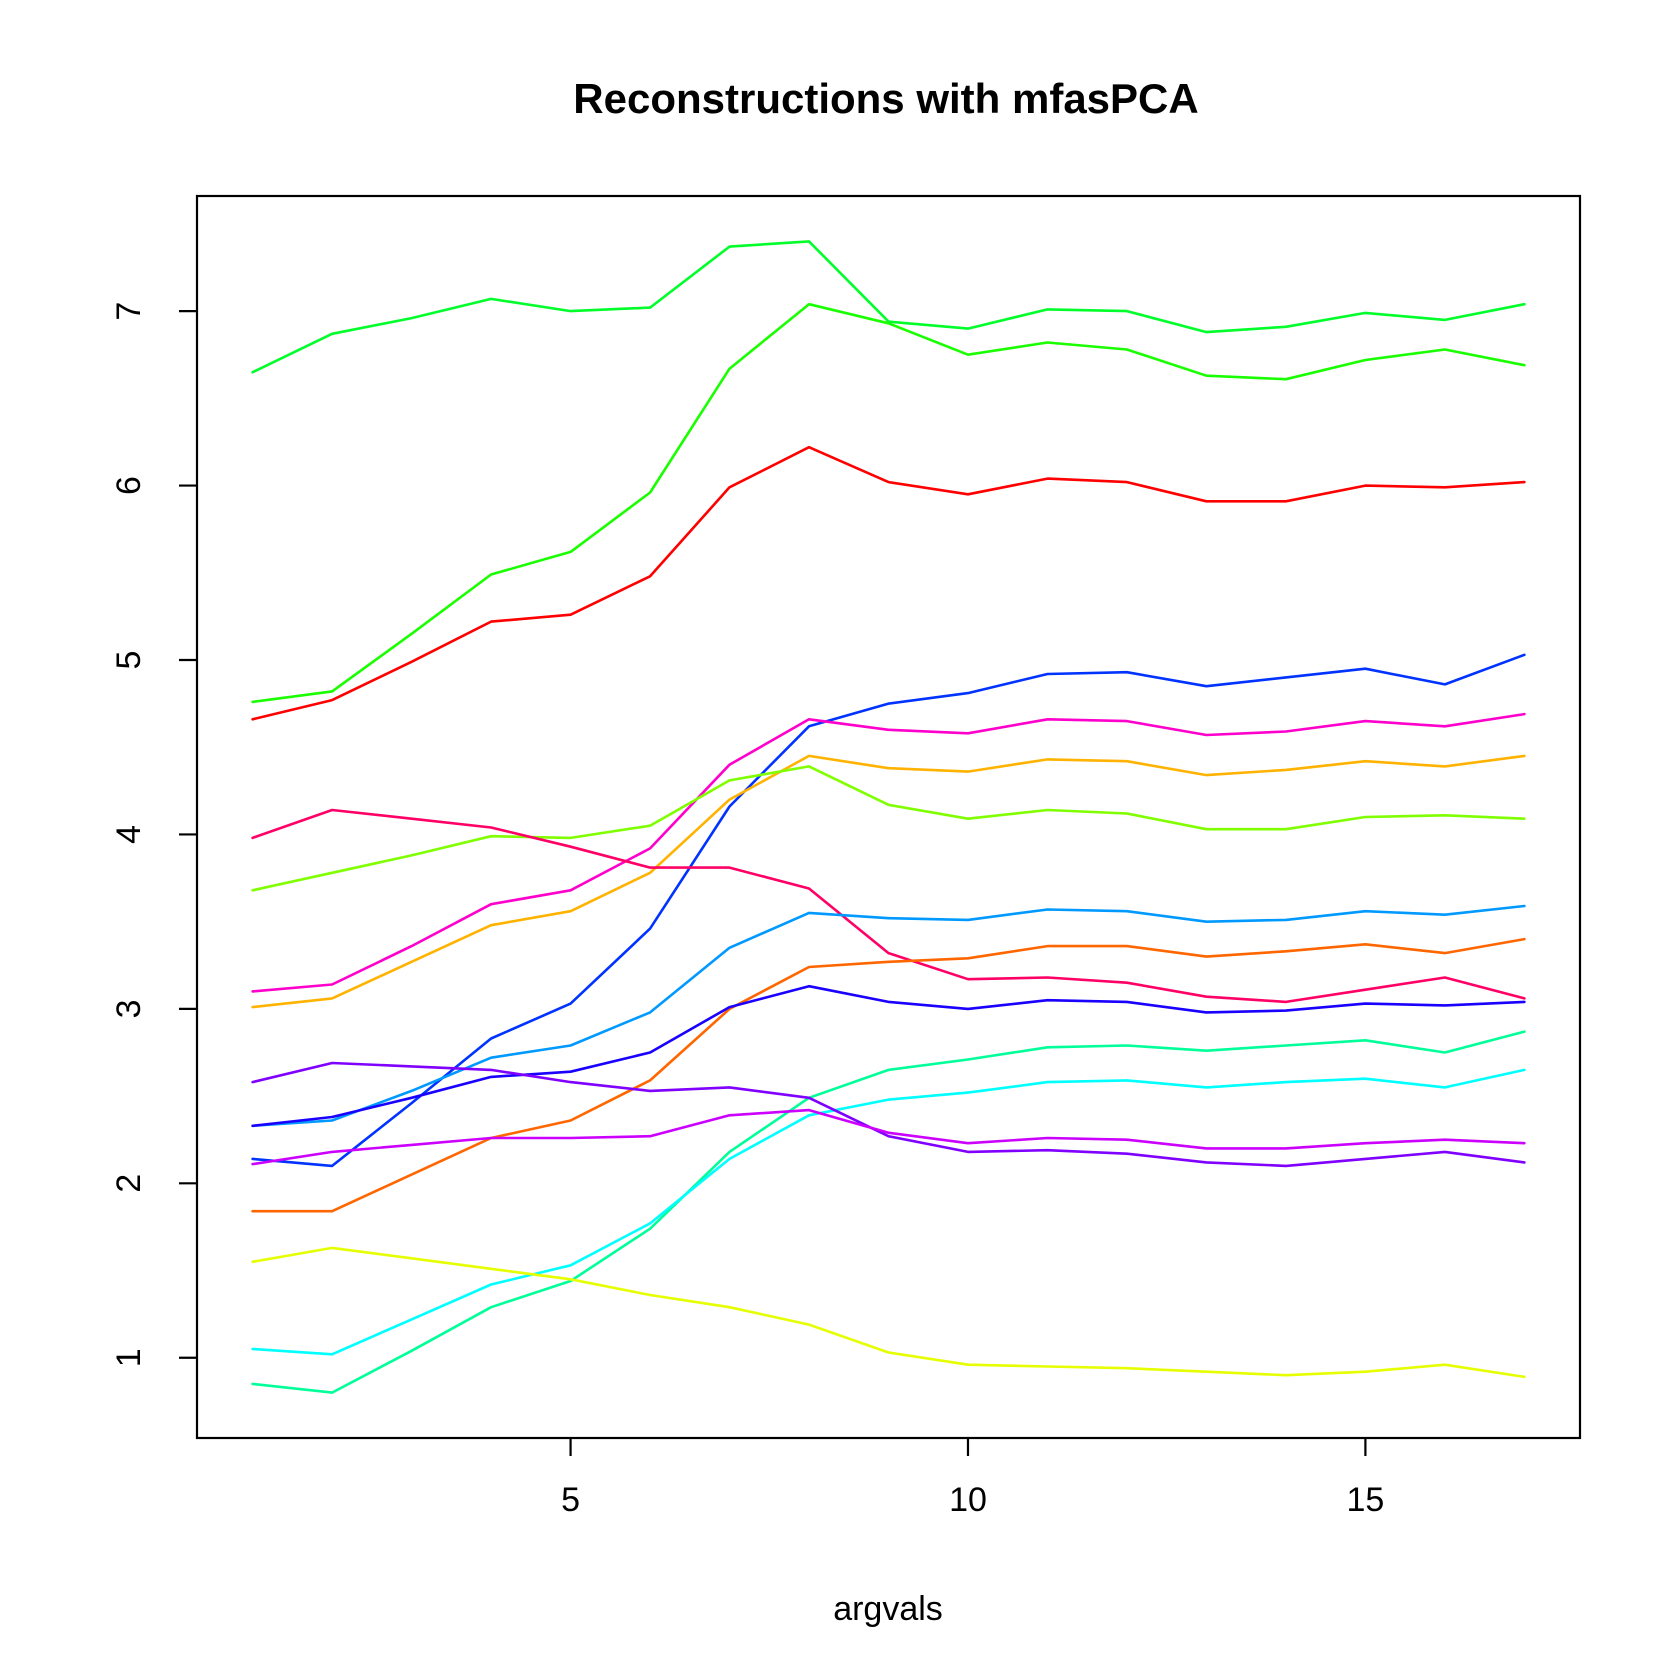 The width and height of the screenshot is (1661, 1661). I want to click on y-tick-label: 4, so click(129, 834).